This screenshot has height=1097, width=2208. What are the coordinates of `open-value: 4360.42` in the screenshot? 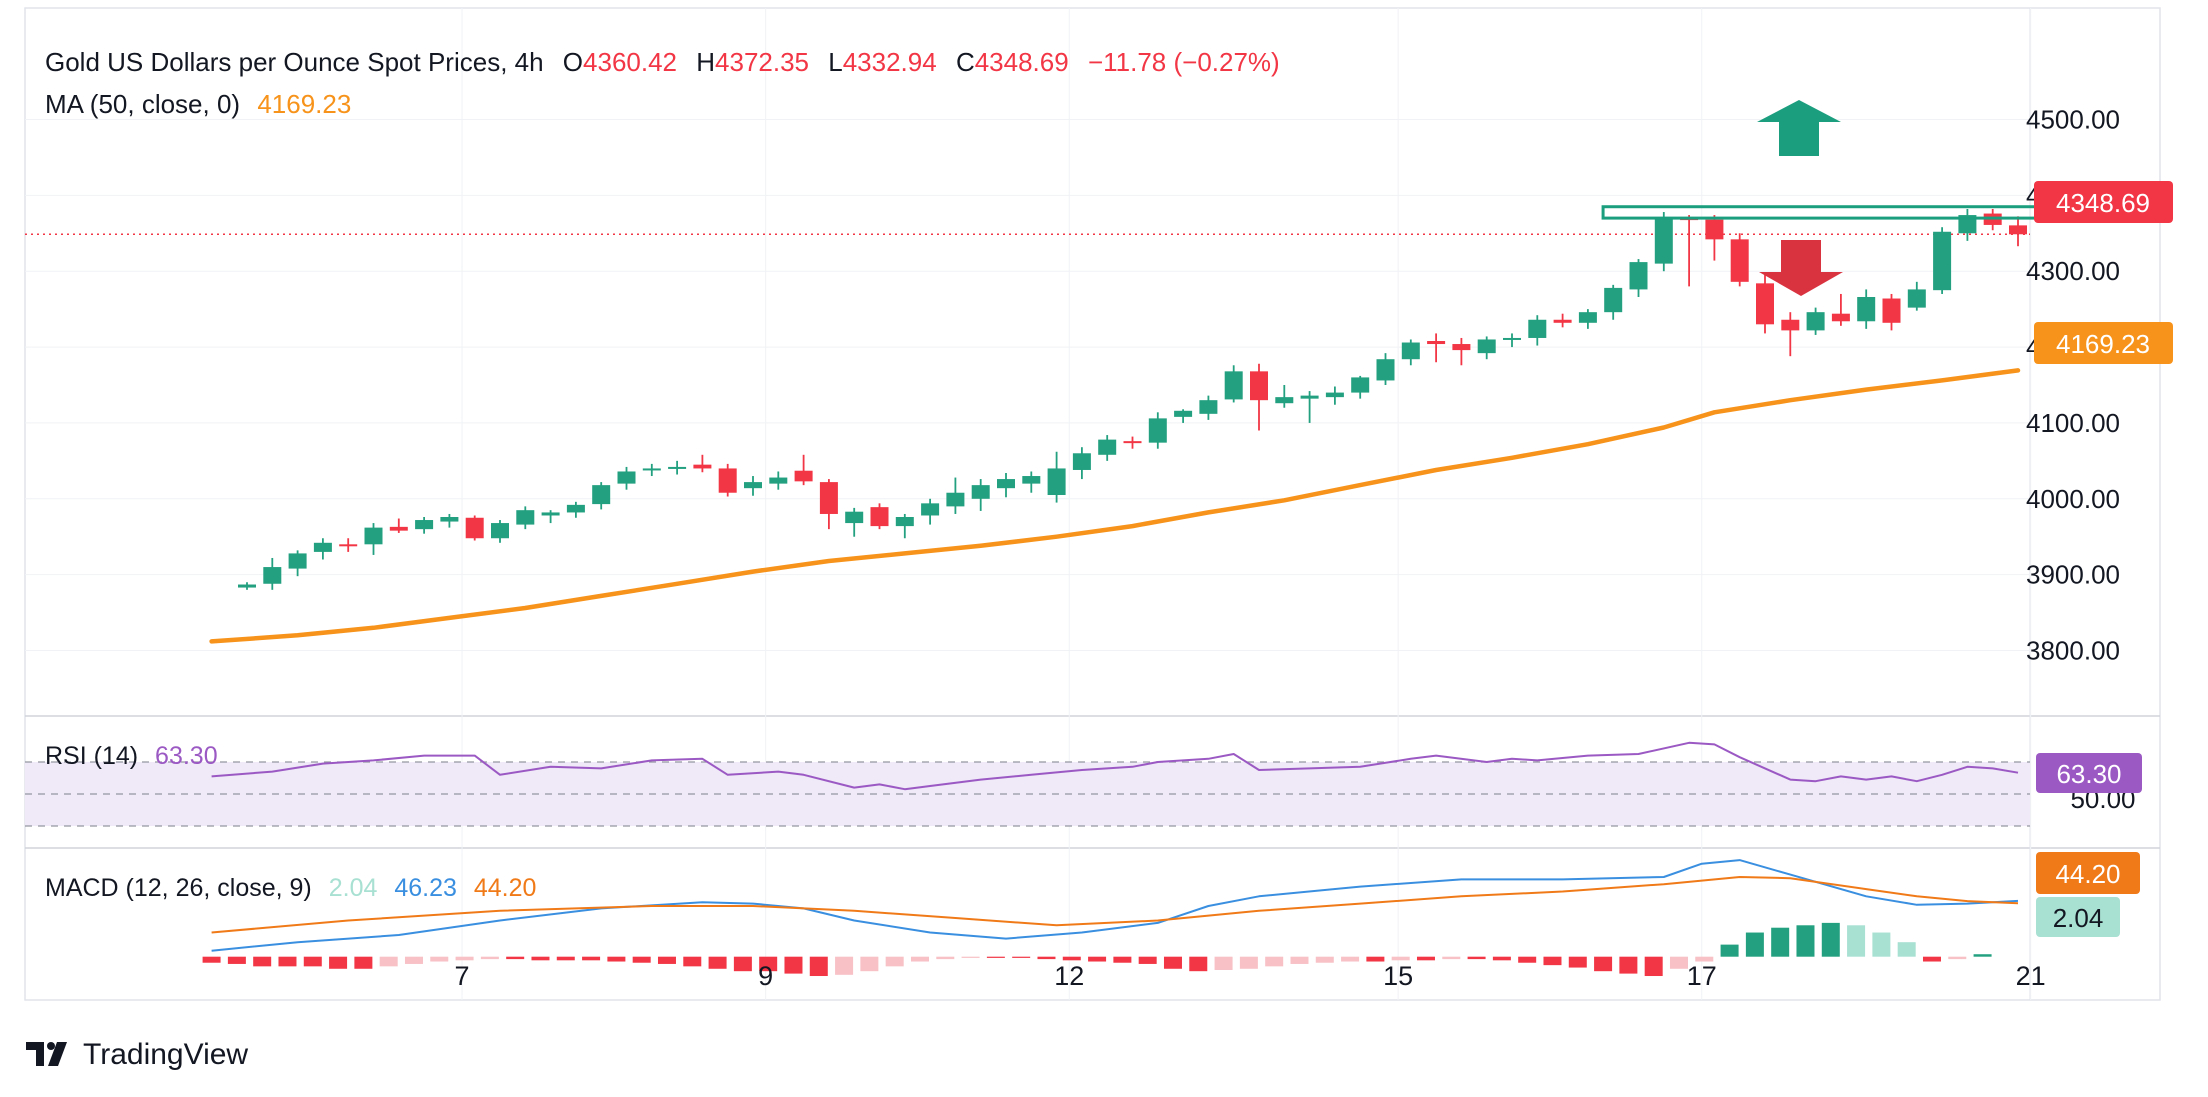 It's located at (630, 62).